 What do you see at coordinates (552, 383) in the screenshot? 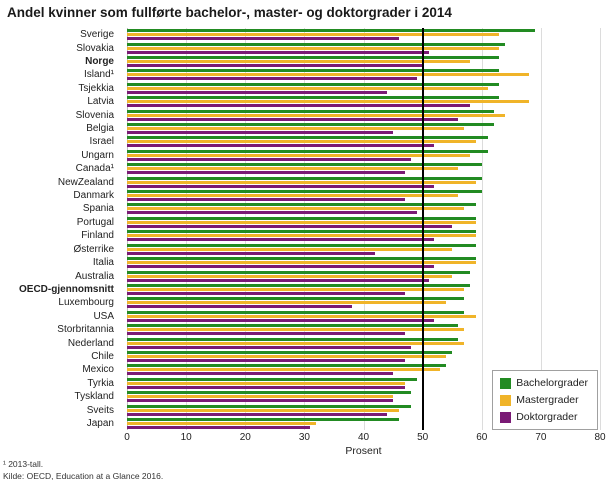
I see `legend-label-bachelorgrader: Bachelorgrader` at bounding box center [552, 383].